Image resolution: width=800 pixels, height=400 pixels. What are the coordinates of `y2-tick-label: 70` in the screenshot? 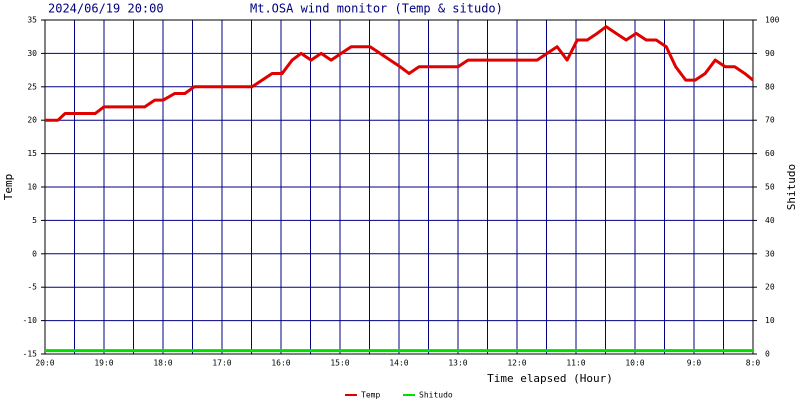 It's located at (770, 120).